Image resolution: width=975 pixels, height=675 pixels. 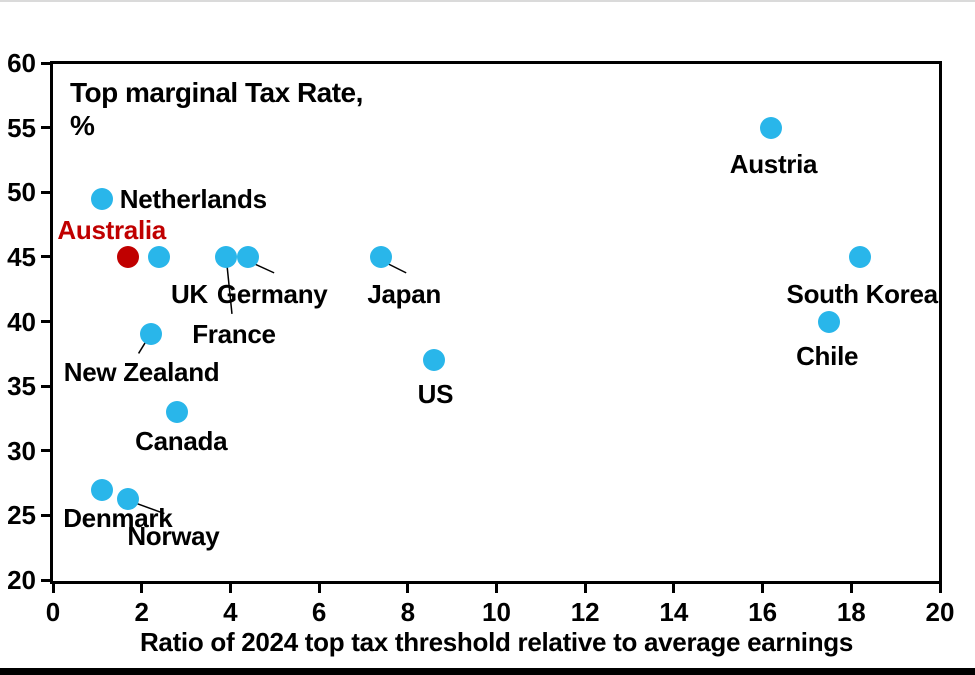 I want to click on x-tick-label: 4, so click(x=230, y=612).